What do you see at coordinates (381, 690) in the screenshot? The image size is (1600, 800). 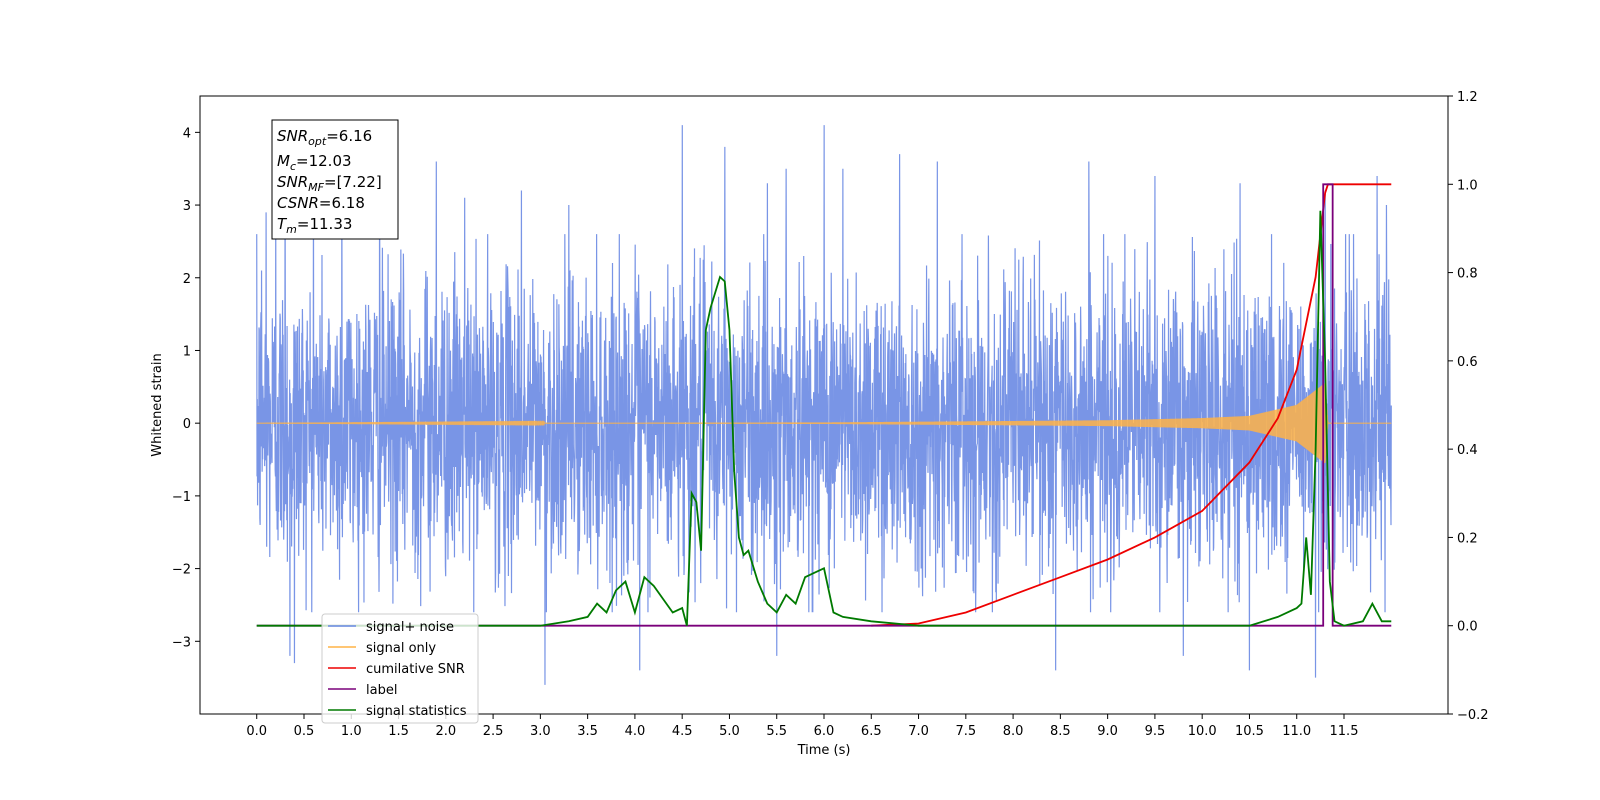 I see `legend-label-label: label` at bounding box center [381, 690].